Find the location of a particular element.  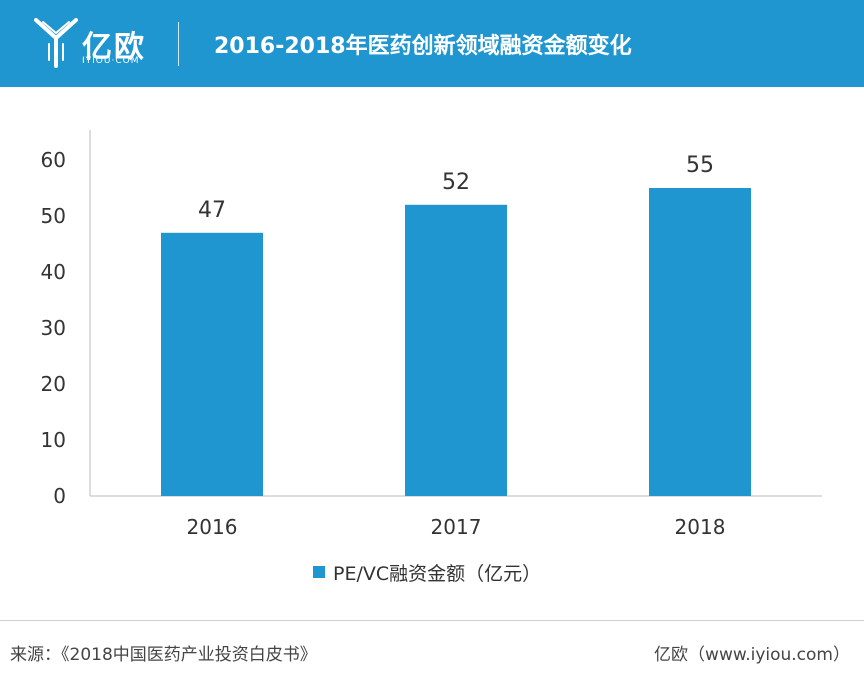

chart-title: 2016-2018年医药创新领域融资金额变化 is located at coordinates (423, 46).